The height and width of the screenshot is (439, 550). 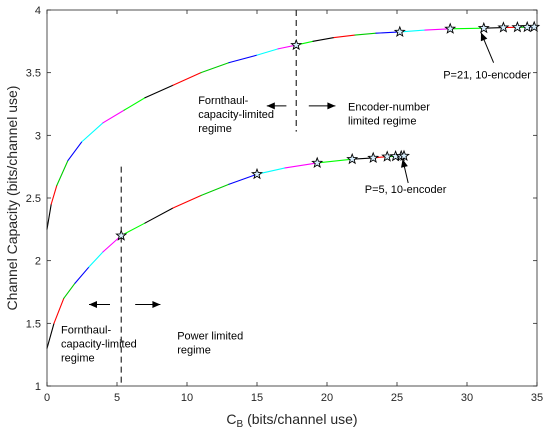 I want to click on annotation-line: Power limited, so click(x=210, y=337).